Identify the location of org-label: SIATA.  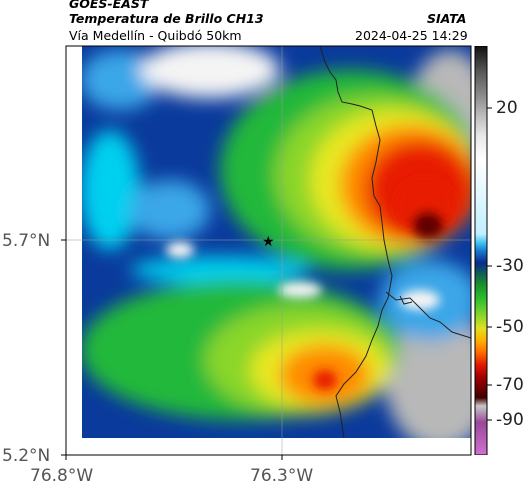
(447, 18).